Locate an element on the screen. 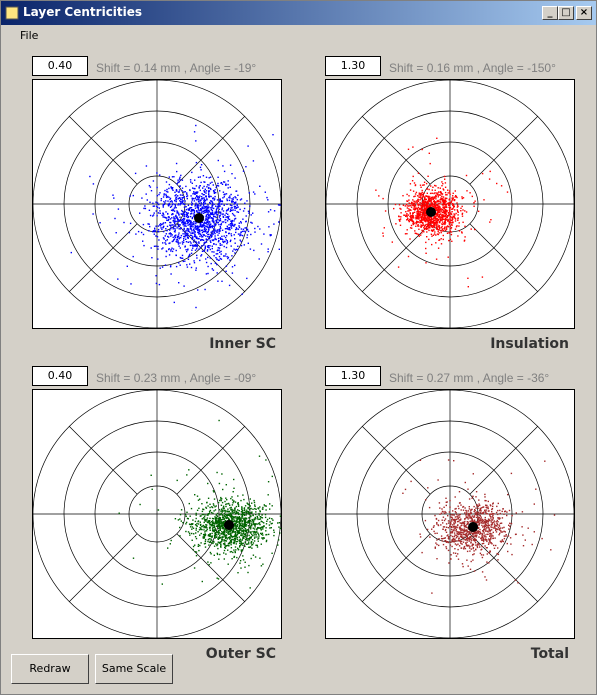 The width and height of the screenshot is (597, 695). maximize-button: □ is located at coordinates (566, 13).